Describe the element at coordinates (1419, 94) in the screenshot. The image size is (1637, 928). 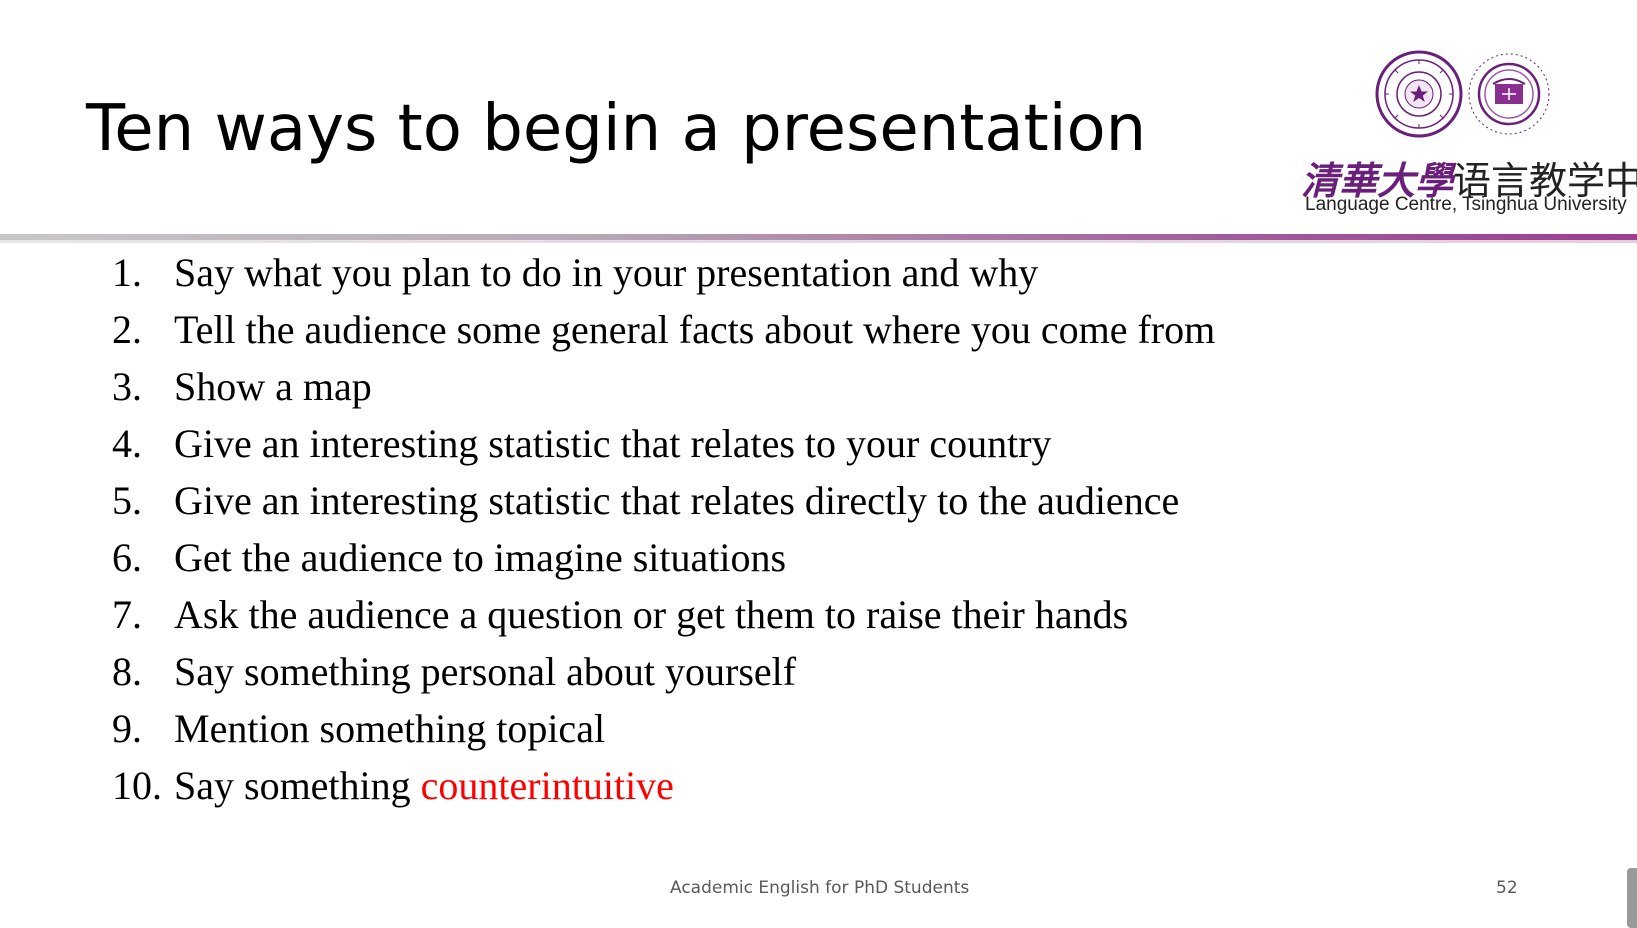
I see `tsinghua-seal-icon` at that location.